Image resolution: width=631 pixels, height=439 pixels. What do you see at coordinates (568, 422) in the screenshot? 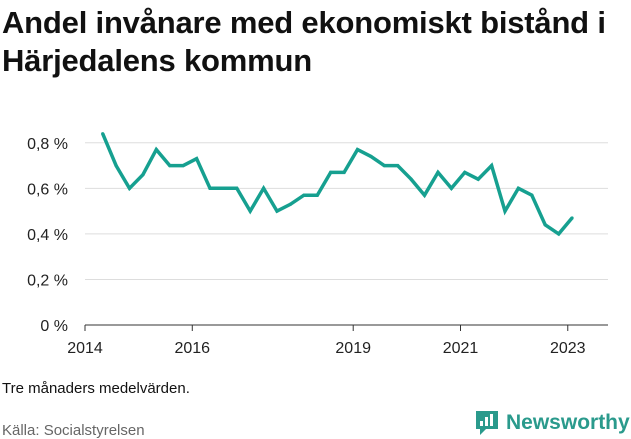
I see `brand-name: Newsworthy` at bounding box center [568, 422].